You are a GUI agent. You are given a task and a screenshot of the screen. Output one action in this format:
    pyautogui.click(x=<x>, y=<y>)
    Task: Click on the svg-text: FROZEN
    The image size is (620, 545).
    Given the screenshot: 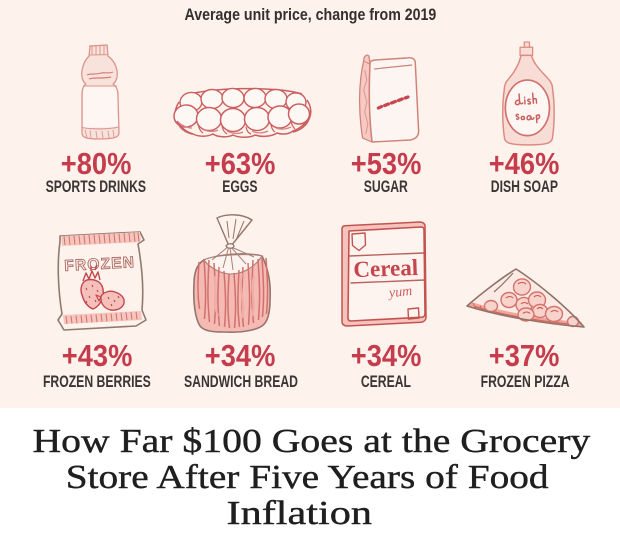 What is the action you would take?
    pyautogui.click(x=100, y=264)
    